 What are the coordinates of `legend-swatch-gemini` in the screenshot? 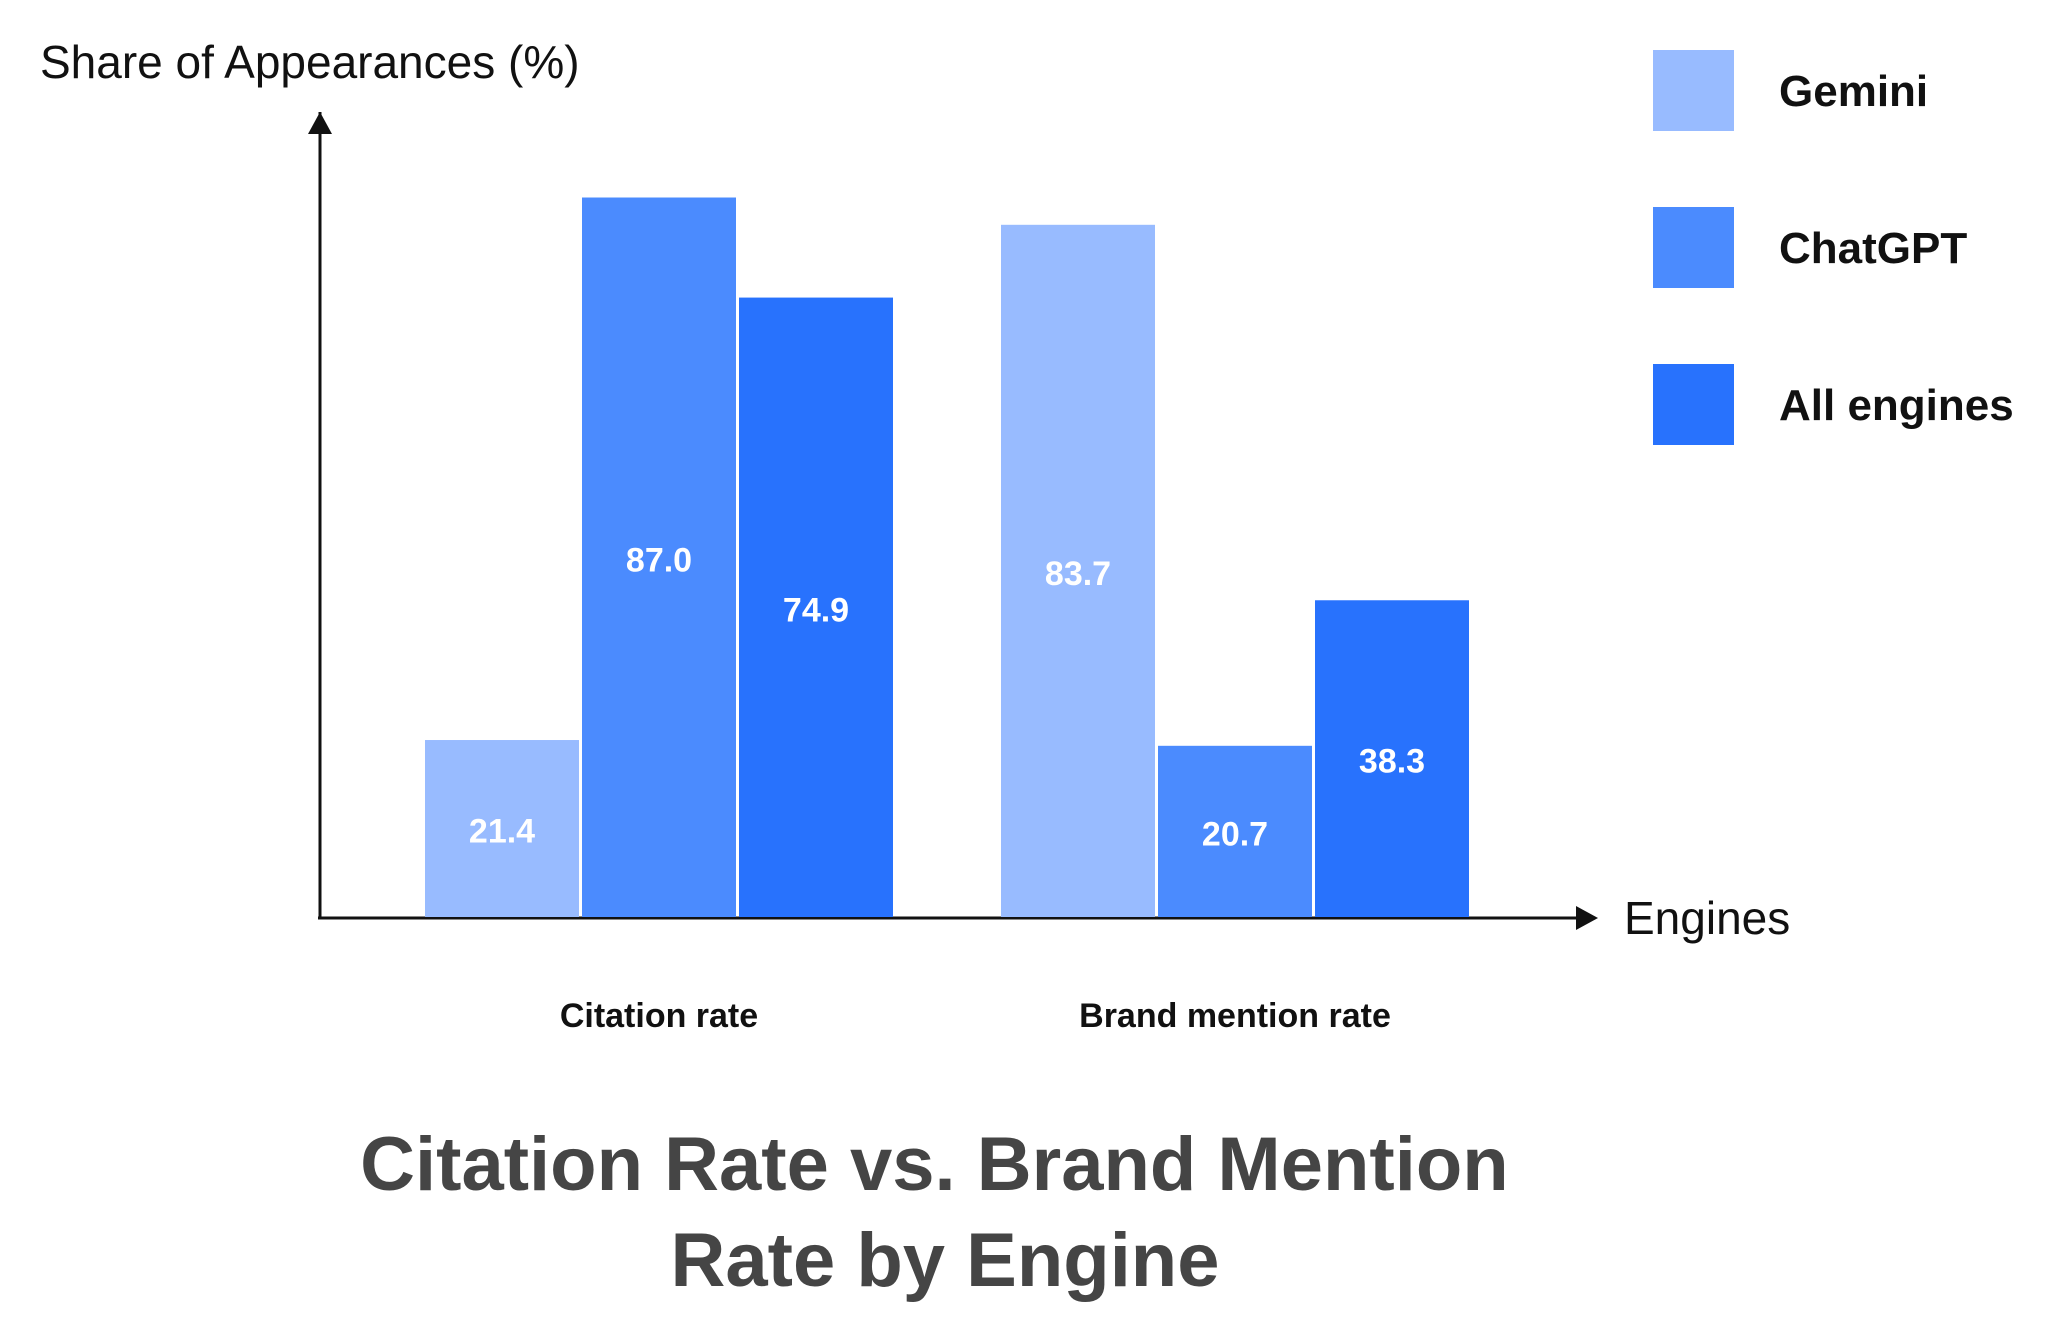 It's located at (1693, 90).